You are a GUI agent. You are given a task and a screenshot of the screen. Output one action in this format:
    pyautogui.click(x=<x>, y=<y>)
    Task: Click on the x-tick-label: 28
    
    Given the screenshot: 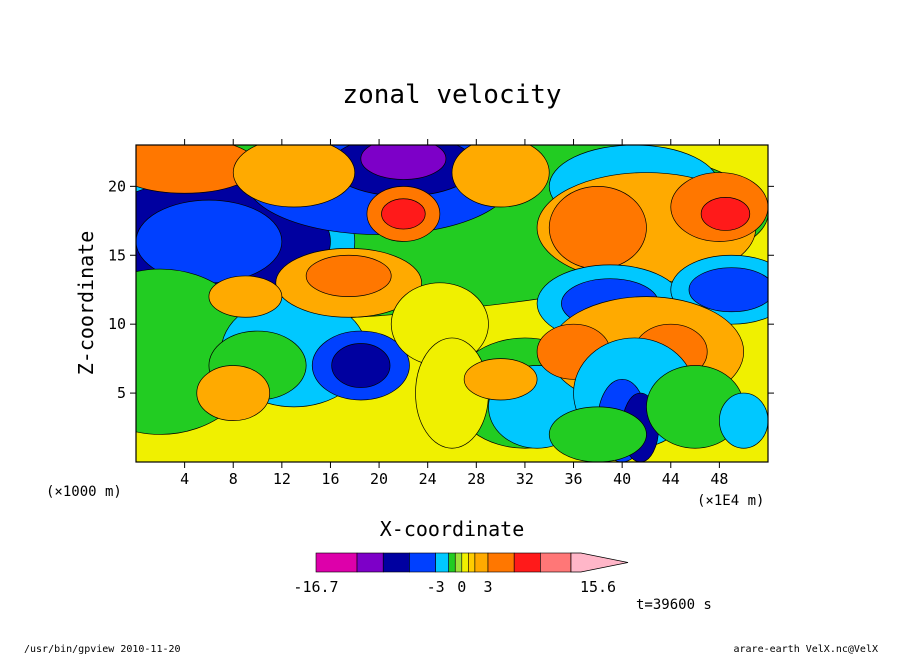 What is the action you would take?
    pyautogui.click(x=476, y=479)
    